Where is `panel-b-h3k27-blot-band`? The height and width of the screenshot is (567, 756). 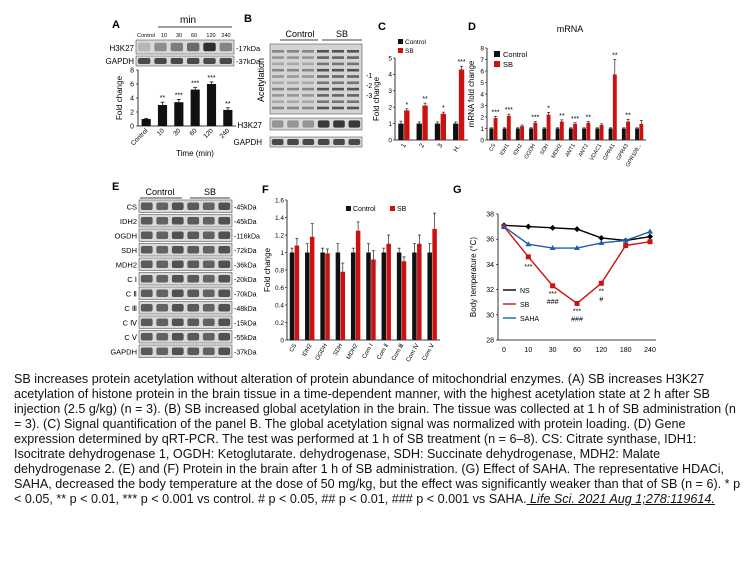 panel-b-h3k27-blot-band is located at coordinates (277, 124).